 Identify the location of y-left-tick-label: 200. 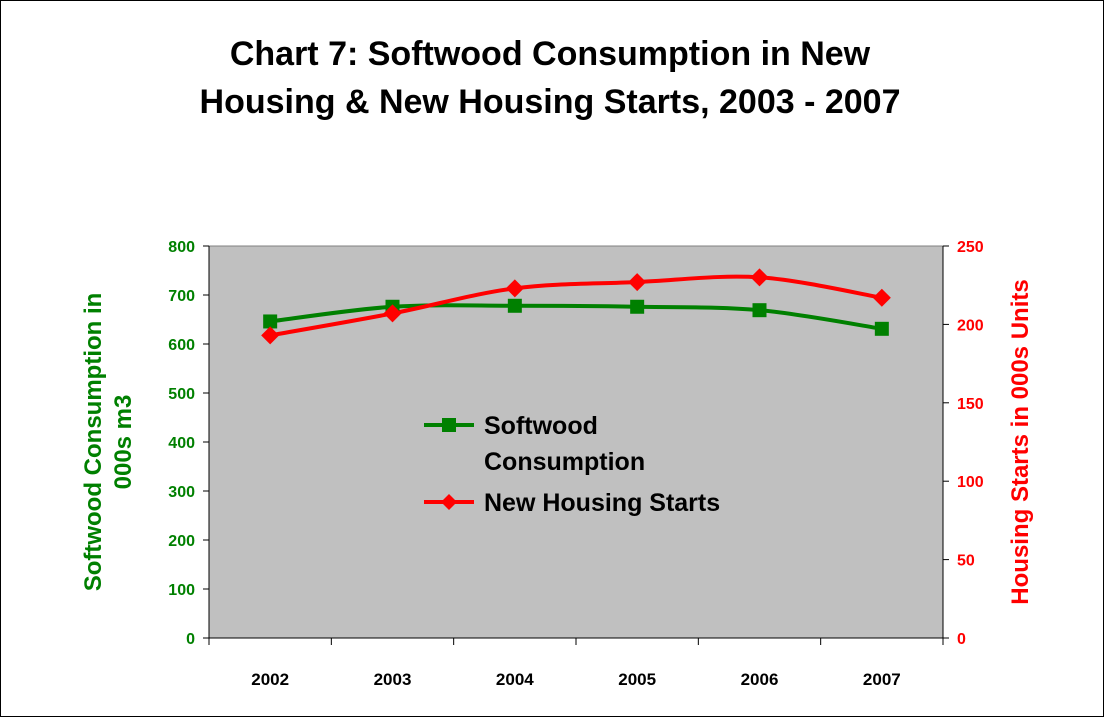
(181, 541).